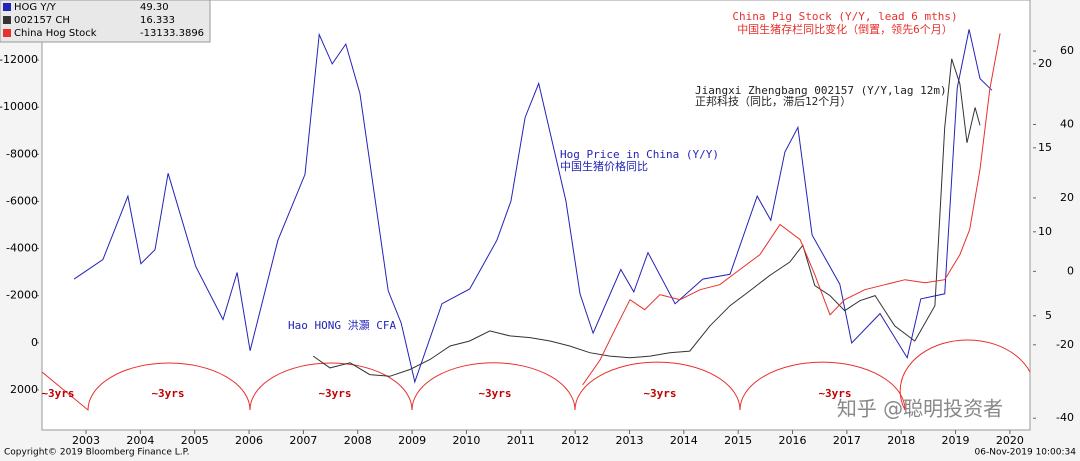 The width and height of the screenshot is (1080, 461). I want to click on x-tick-label: 2011, so click(521, 440).